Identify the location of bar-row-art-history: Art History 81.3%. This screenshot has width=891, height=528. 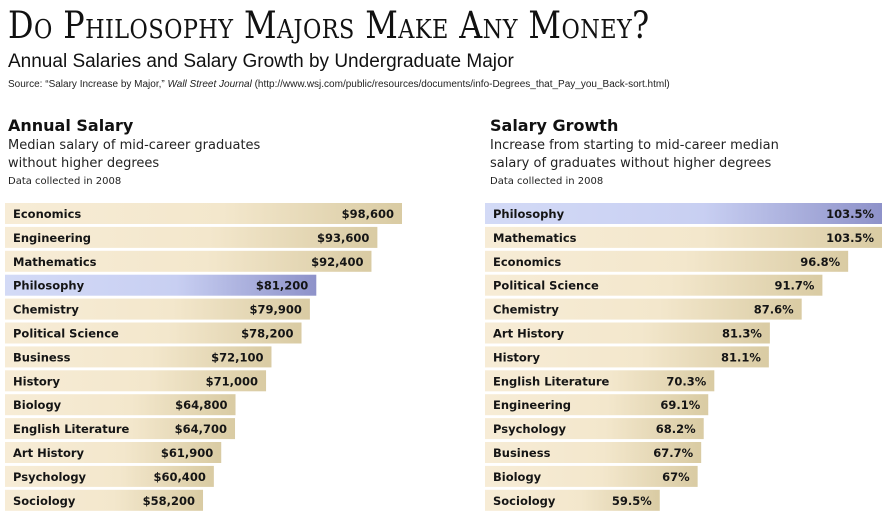
(627, 333).